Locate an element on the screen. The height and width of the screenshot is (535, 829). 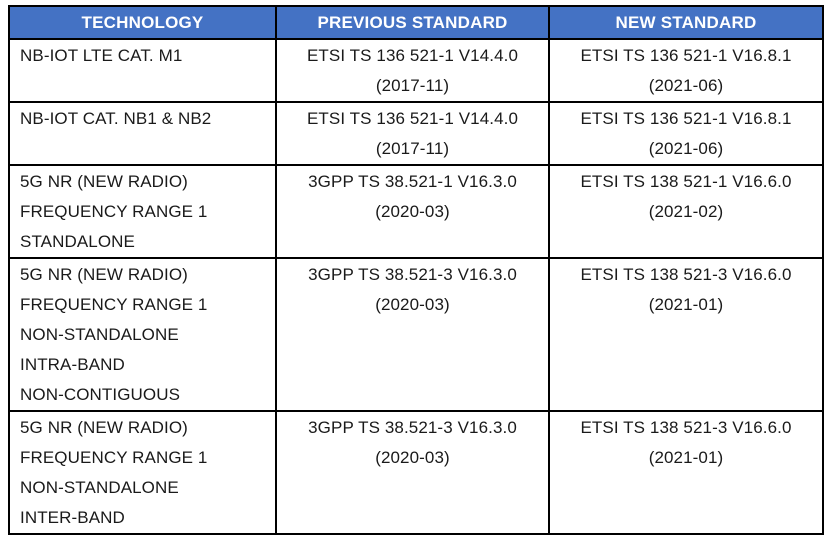
column-header-technology: TECHNOLOGY is located at coordinates (142, 22).